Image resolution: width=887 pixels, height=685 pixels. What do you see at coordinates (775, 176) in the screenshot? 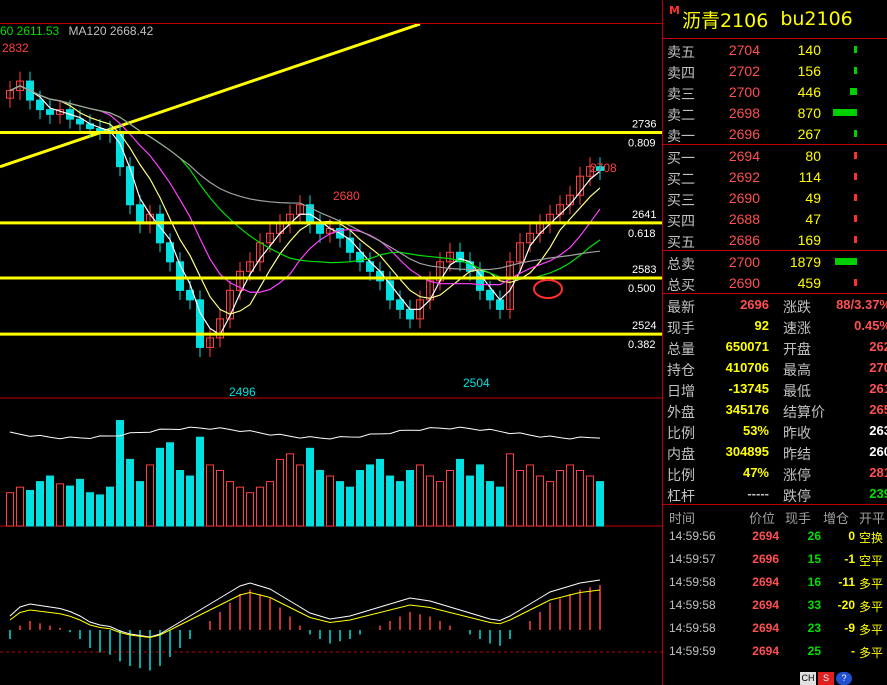
I see `orderbook-row: 买二 2692 114` at bounding box center [775, 176].